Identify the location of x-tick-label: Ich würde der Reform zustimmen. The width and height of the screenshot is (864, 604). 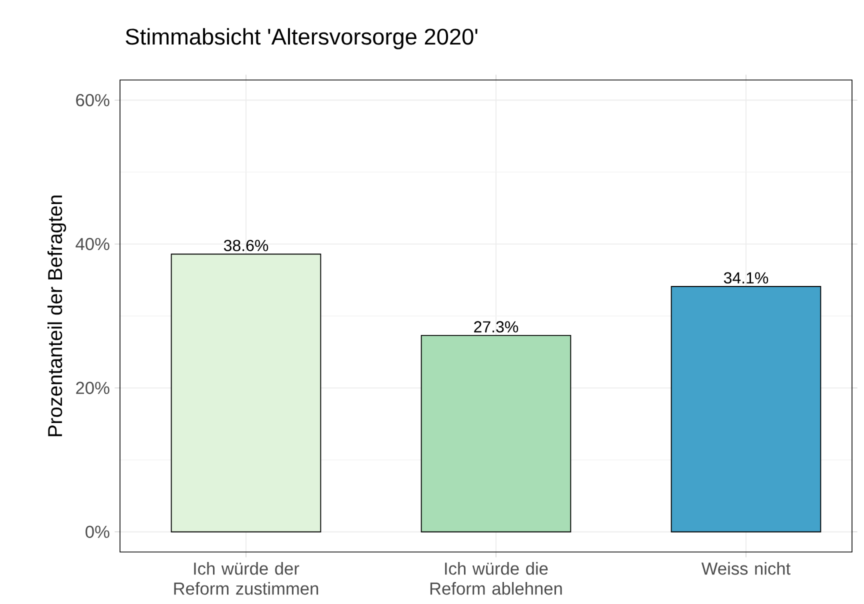
(246, 578).